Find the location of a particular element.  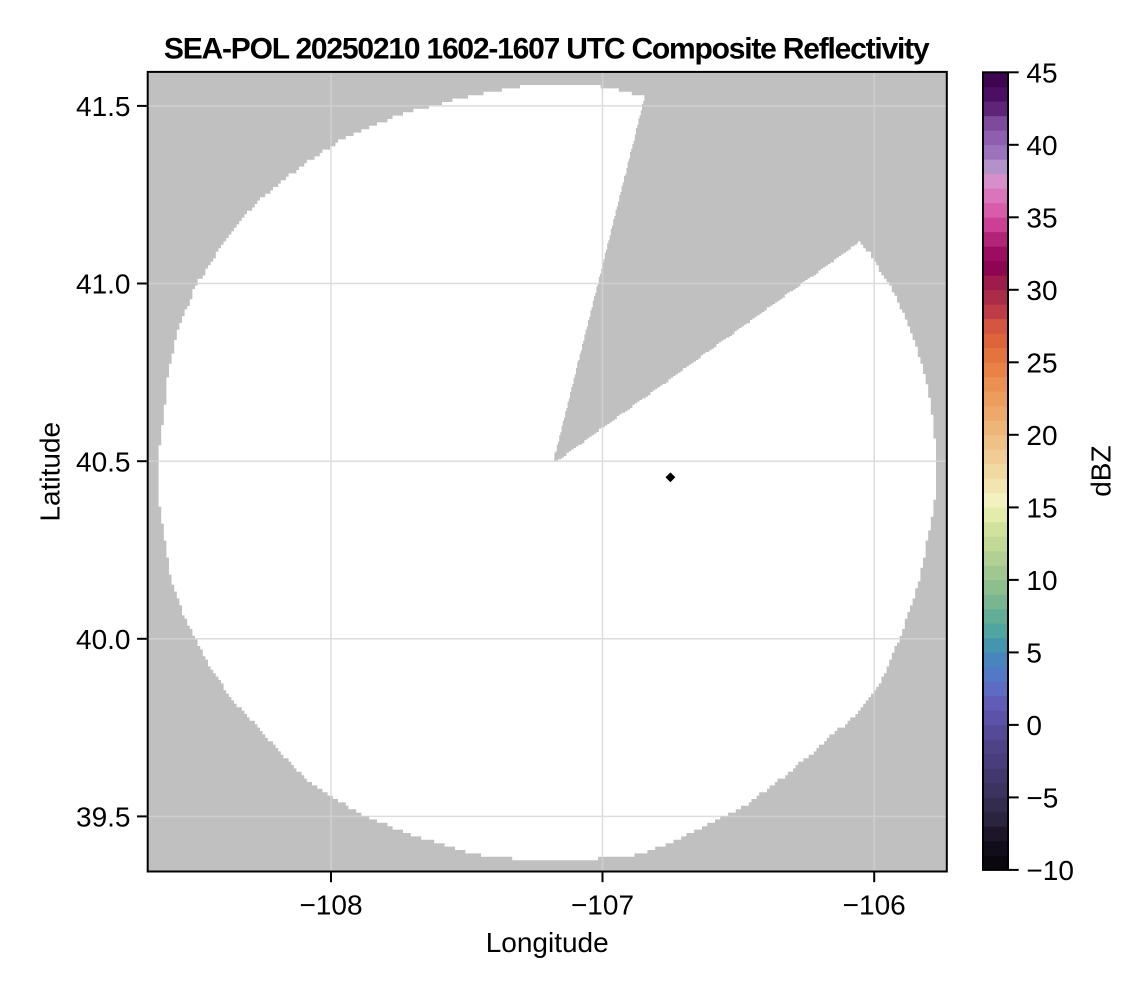

svg-text: 40.5 is located at coordinates (103, 461).